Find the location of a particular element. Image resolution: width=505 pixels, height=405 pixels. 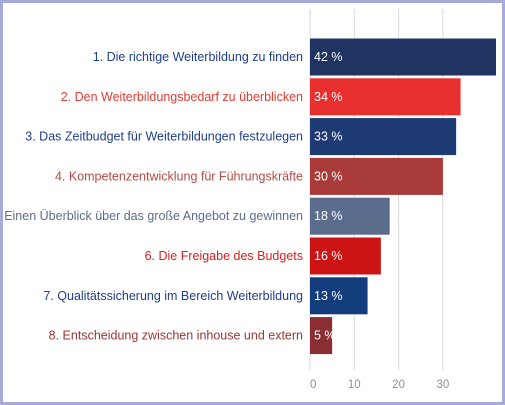

value-label-3: 33 % is located at coordinates (328, 137).